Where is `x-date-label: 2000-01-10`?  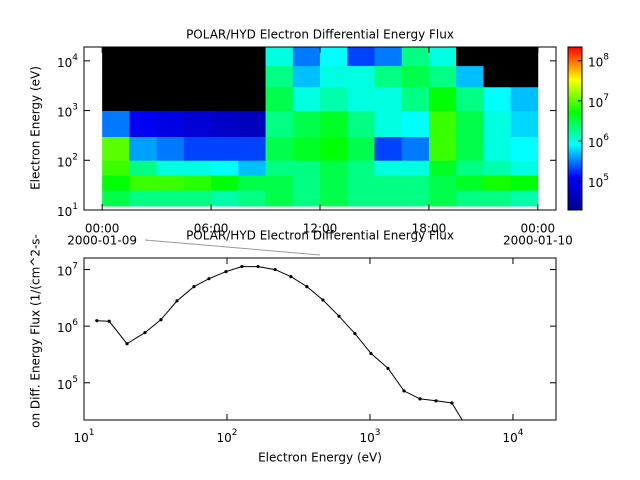
x-date-label: 2000-01-10 is located at coordinates (538, 241).